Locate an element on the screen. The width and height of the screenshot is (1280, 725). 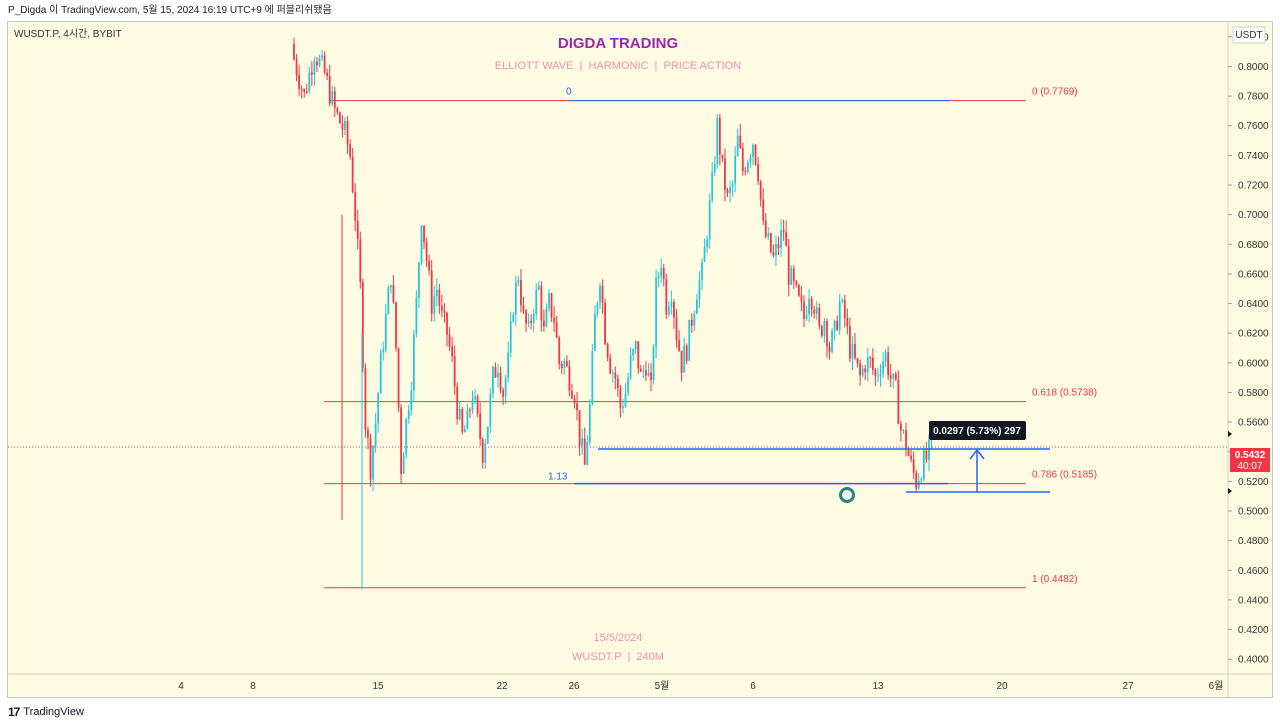
watermark-subtitle: ELLIOTT WAVE | HARMONIC | PRICE ACTION is located at coordinates (618, 66).